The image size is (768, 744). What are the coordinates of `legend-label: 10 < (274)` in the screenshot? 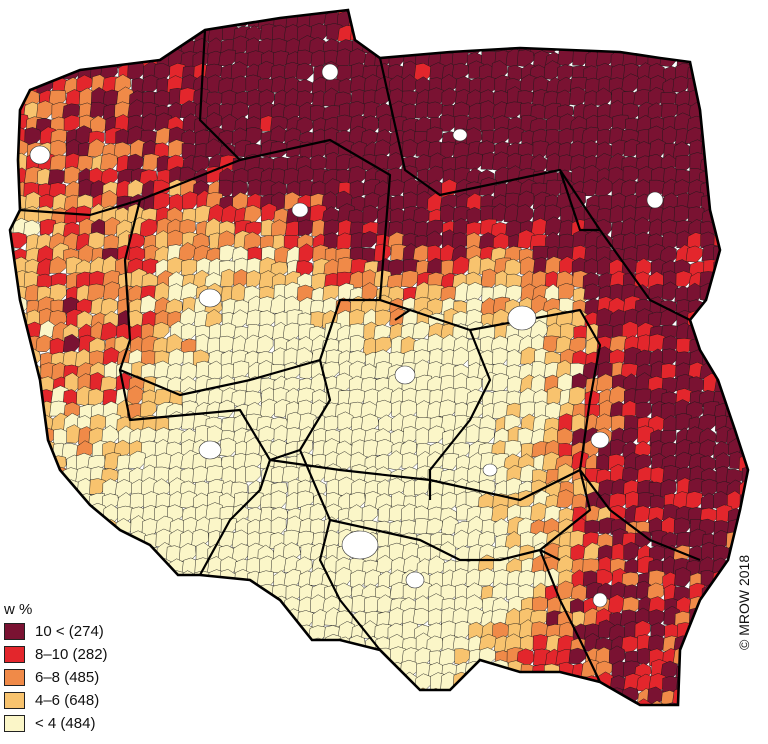 It's located at (69, 631).